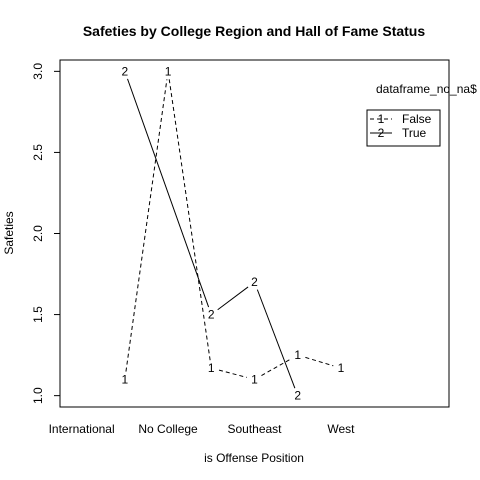  I want to click on y-tick-label: 1.0, so click(38, 395).